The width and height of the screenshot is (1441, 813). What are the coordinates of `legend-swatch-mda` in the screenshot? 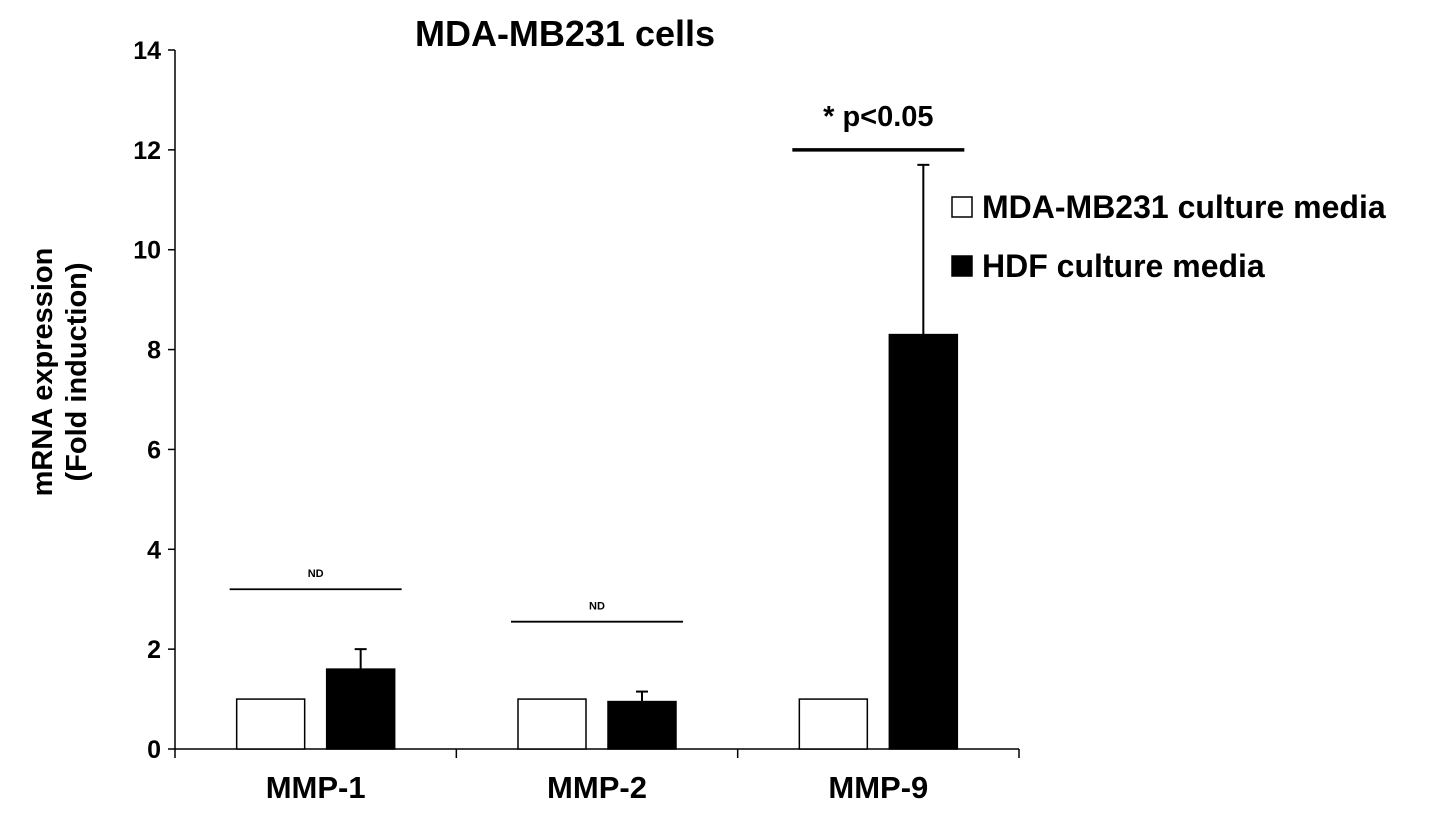 It's located at (962, 207).